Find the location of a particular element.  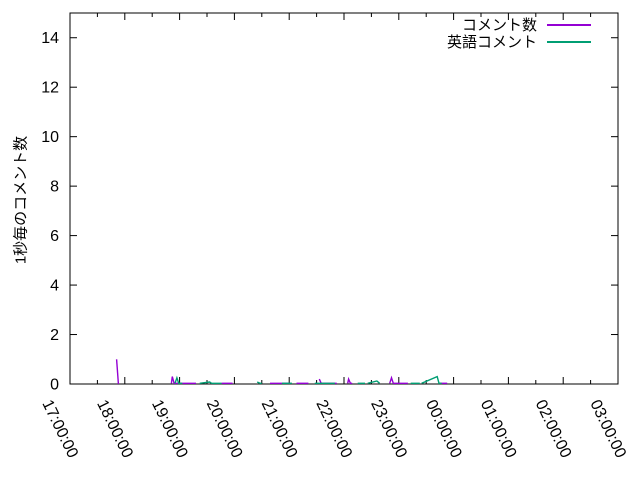

y-tick-label: 4 is located at coordinates (54, 286).